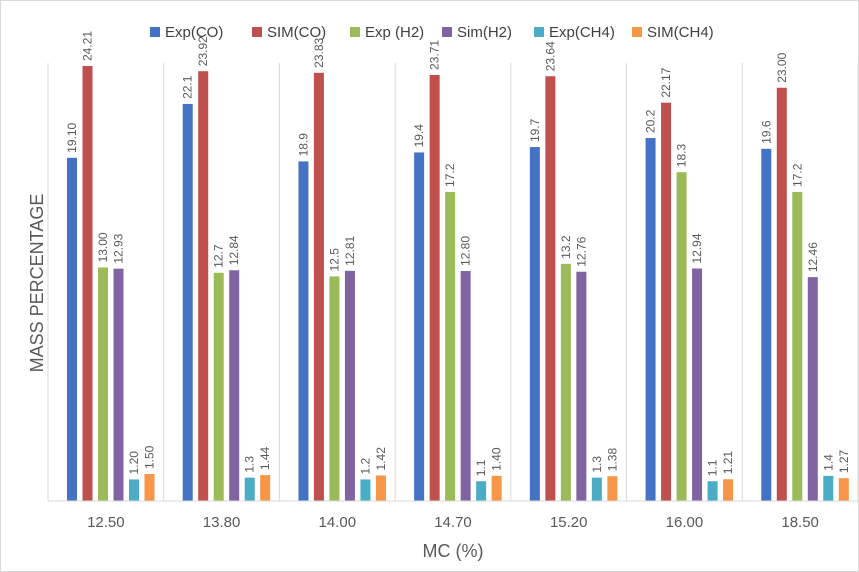 The width and height of the screenshot is (859, 572). What do you see at coordinates (844, 461) in the screenshot?
I see `data-label: 1.27` at bounding box center [844, 461].